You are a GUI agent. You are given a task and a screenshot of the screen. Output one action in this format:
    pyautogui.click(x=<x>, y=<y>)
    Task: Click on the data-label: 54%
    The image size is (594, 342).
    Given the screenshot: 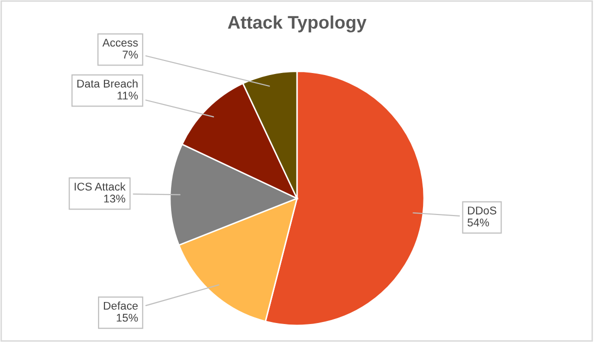 What is the action you would take?
    pyautogui.click(x=478, y=222)
    